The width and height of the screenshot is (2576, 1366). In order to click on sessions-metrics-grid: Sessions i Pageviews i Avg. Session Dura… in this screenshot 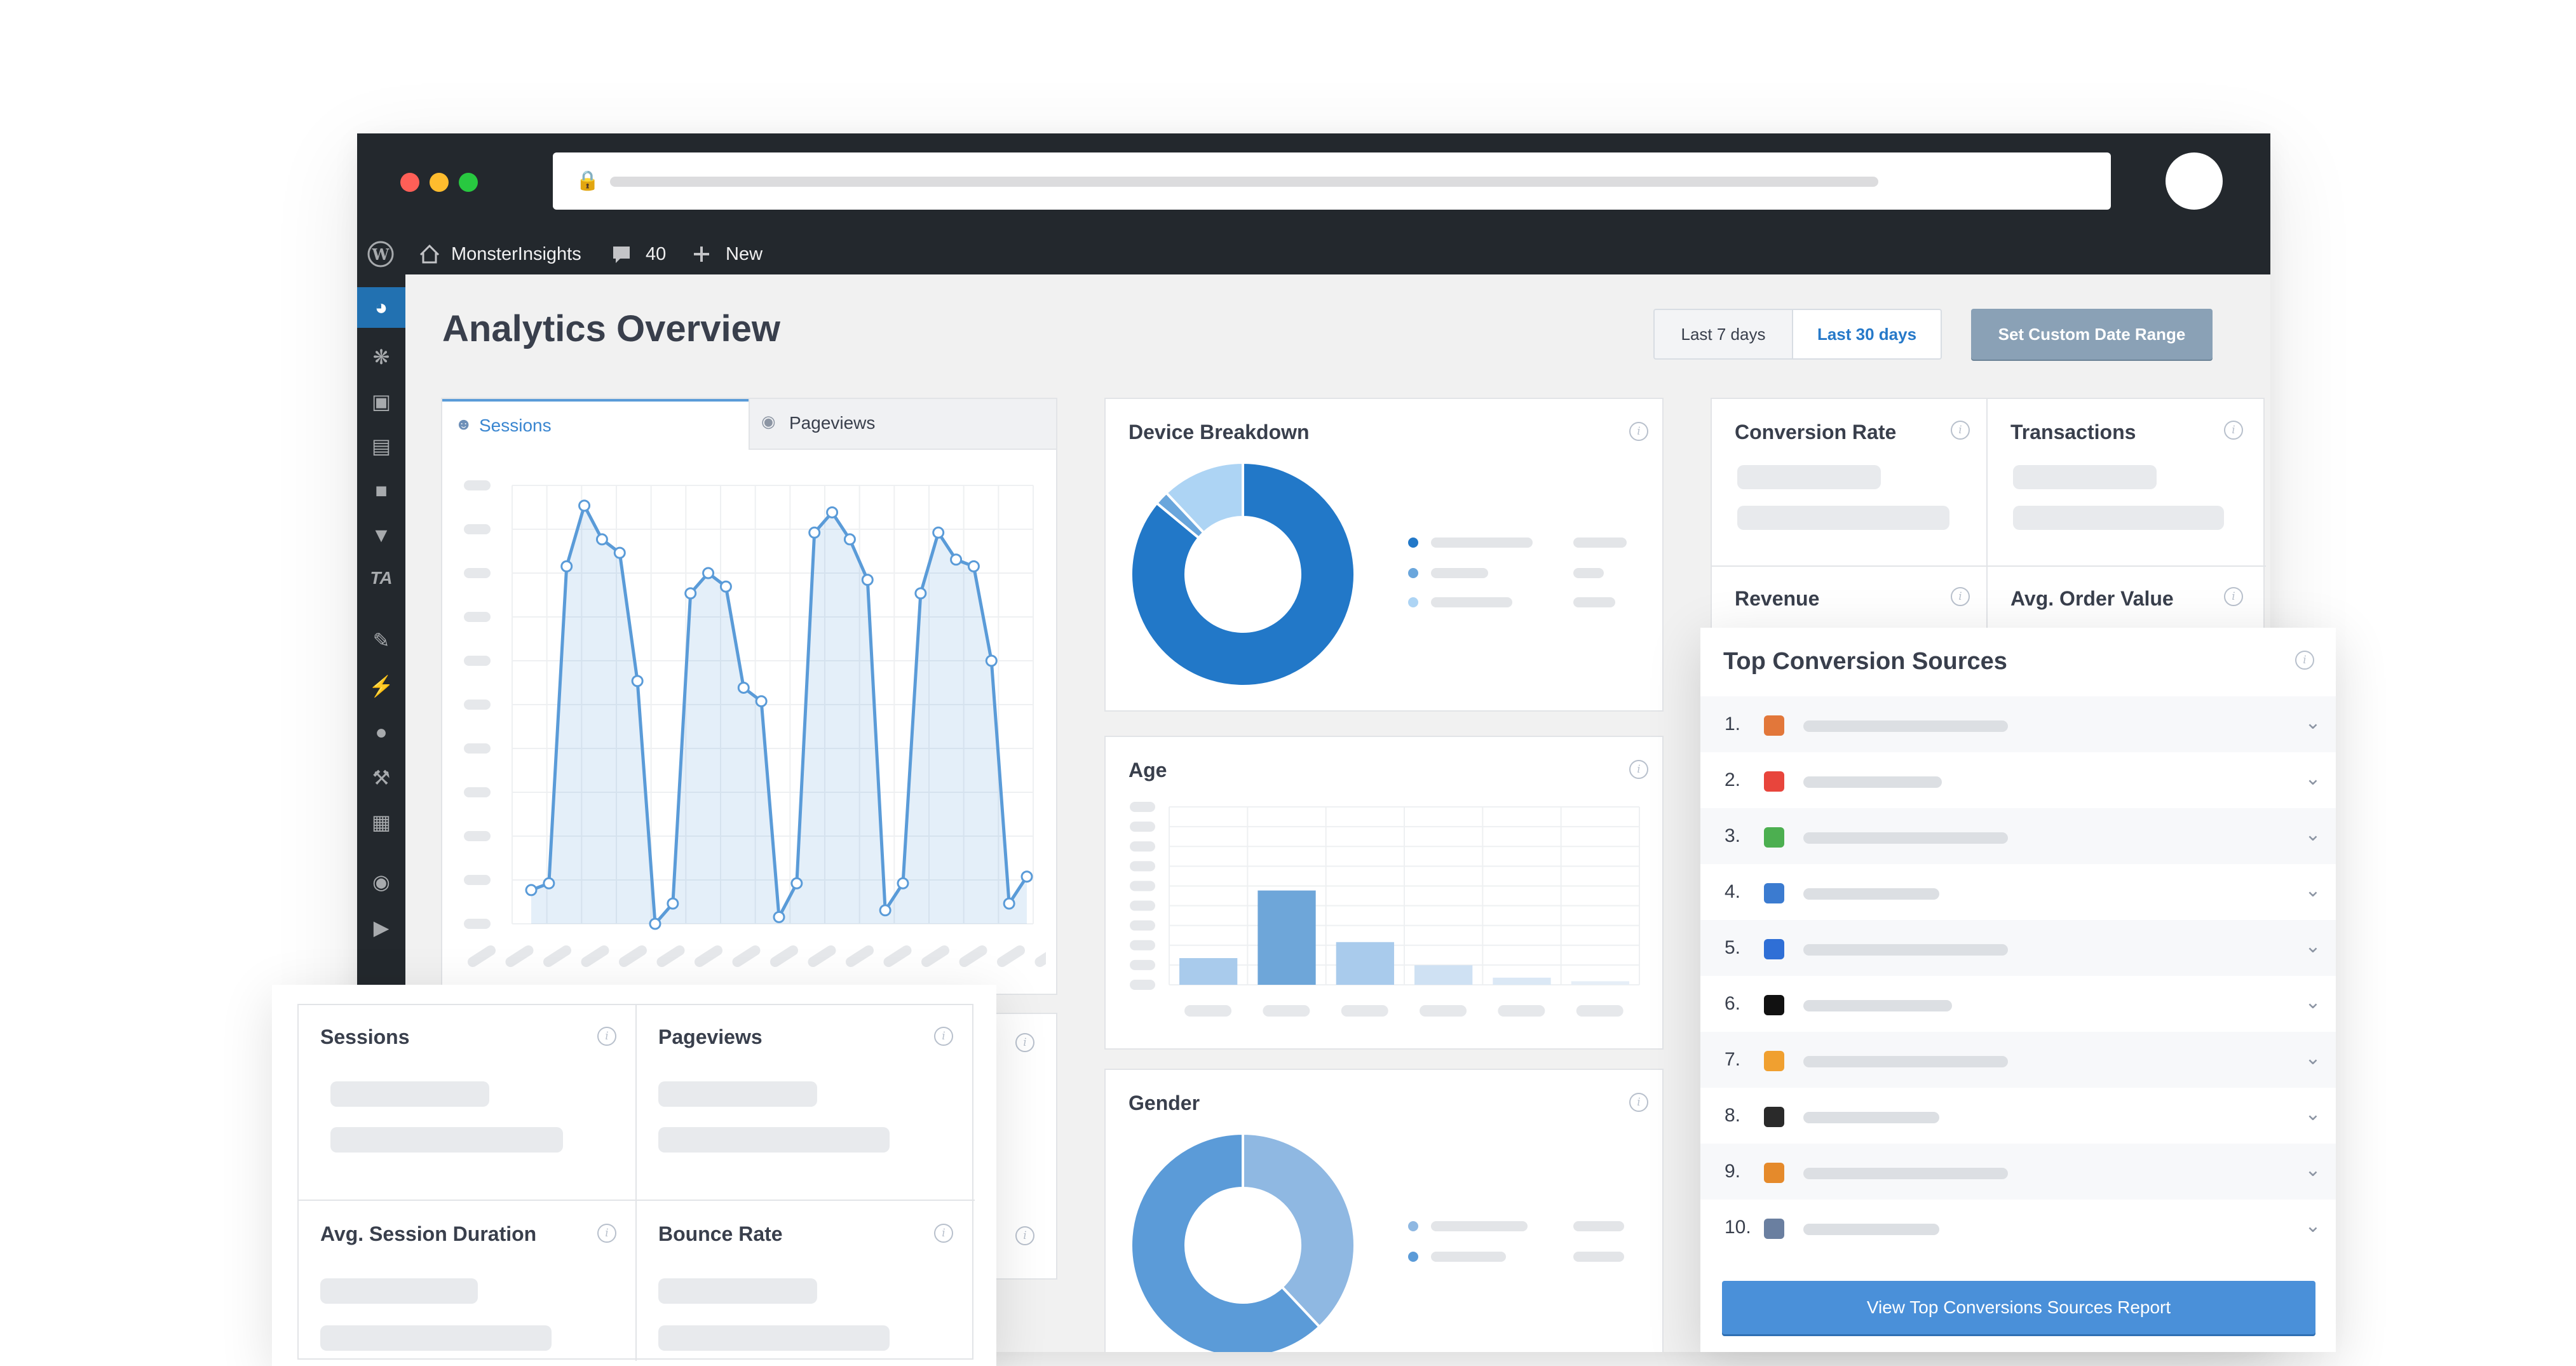, I will do `click(636, 1182)`.